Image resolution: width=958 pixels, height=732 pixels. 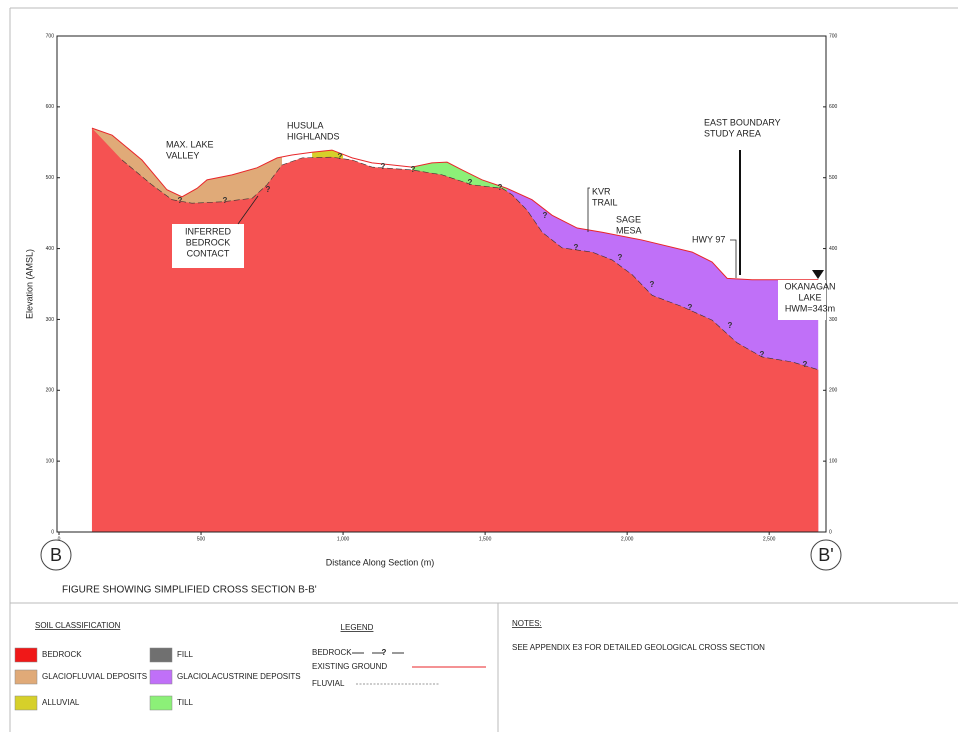 I want to click on annotation: HIGHLANDS, so click(x=313, y=136).